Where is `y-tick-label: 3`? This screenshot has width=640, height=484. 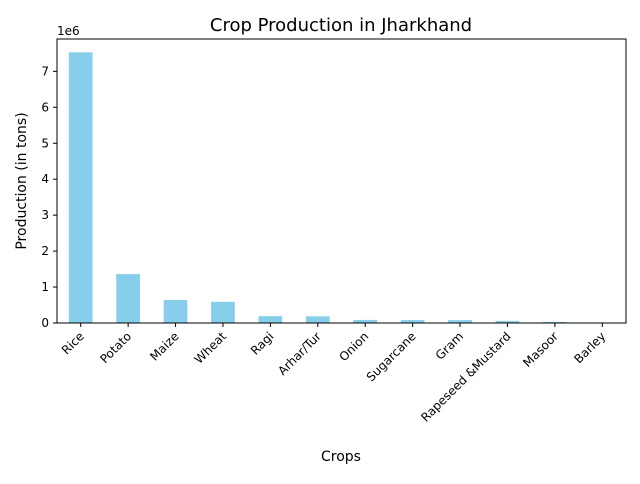 y-tick-label: 3 is located at coordinates (45, 215).